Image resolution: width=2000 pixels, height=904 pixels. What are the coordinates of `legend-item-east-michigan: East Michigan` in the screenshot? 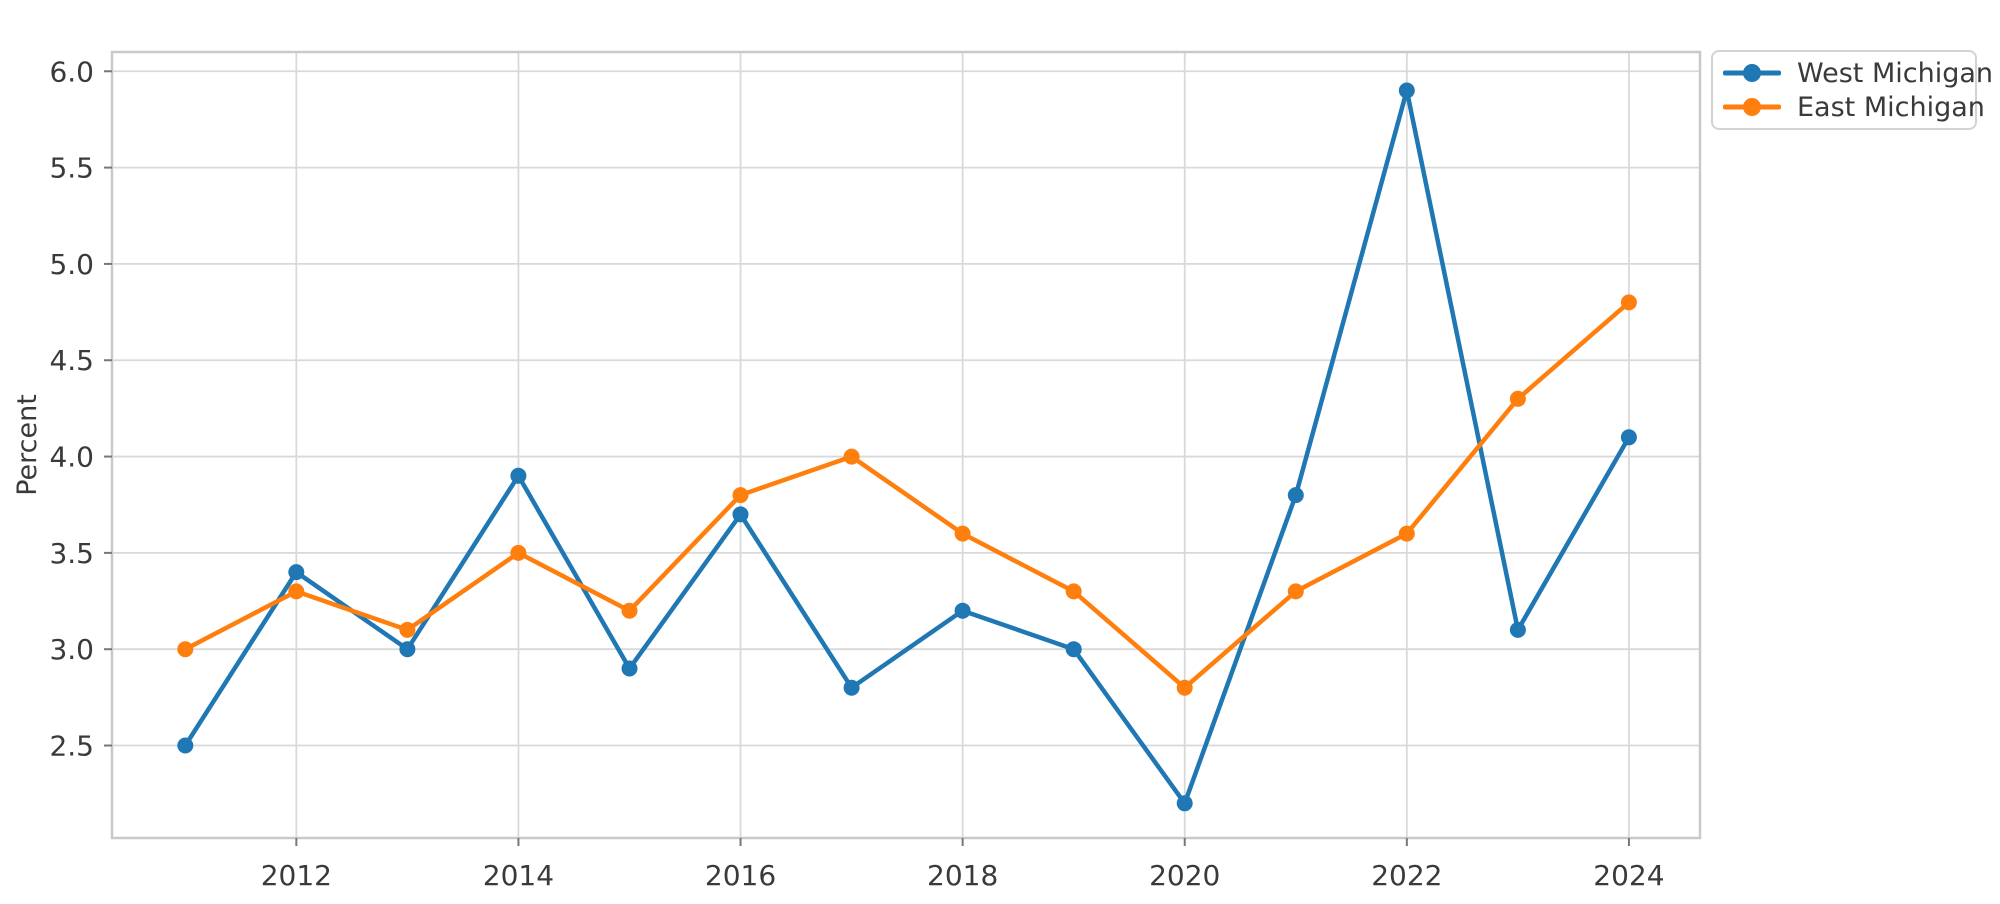 It's located at (1854, 107).